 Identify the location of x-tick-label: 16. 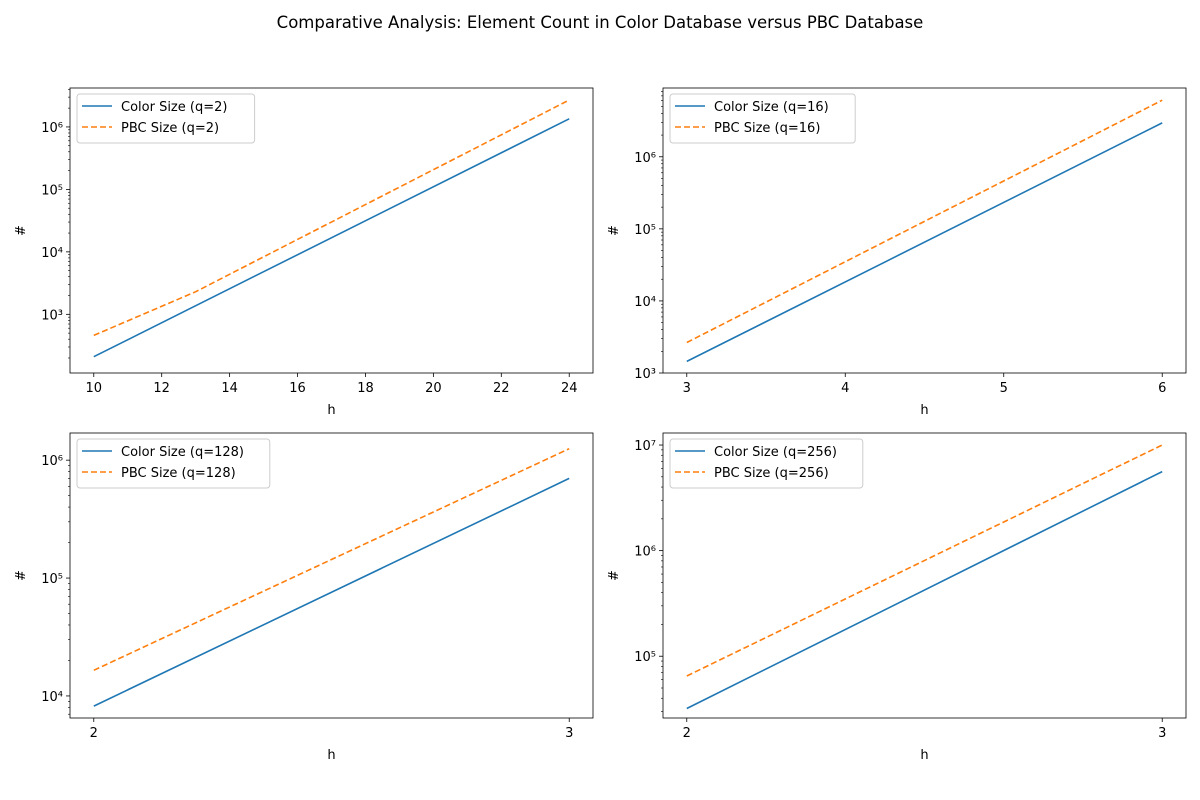
(297, 388).